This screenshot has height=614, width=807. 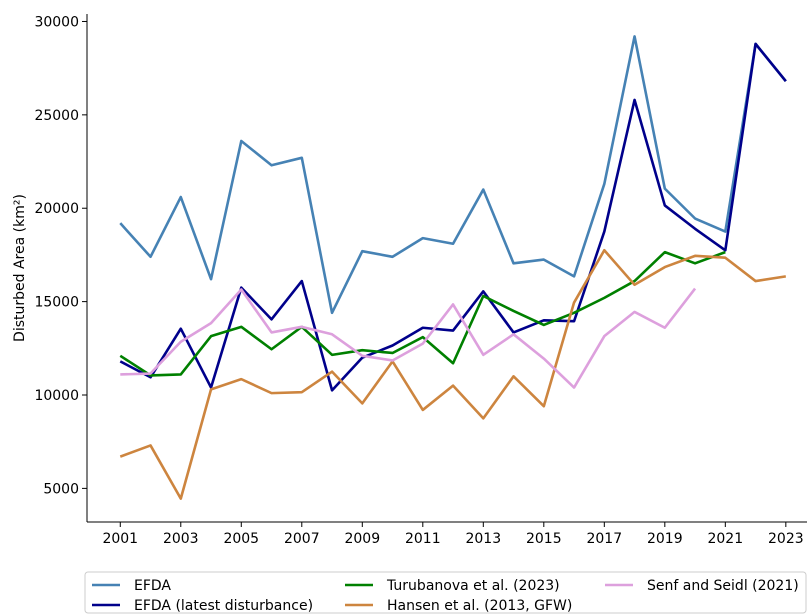 What do you see at coordinates (302, 539) in the screenshot?
I see `x-tick-label: 2007` at bounding box center [302, 539].